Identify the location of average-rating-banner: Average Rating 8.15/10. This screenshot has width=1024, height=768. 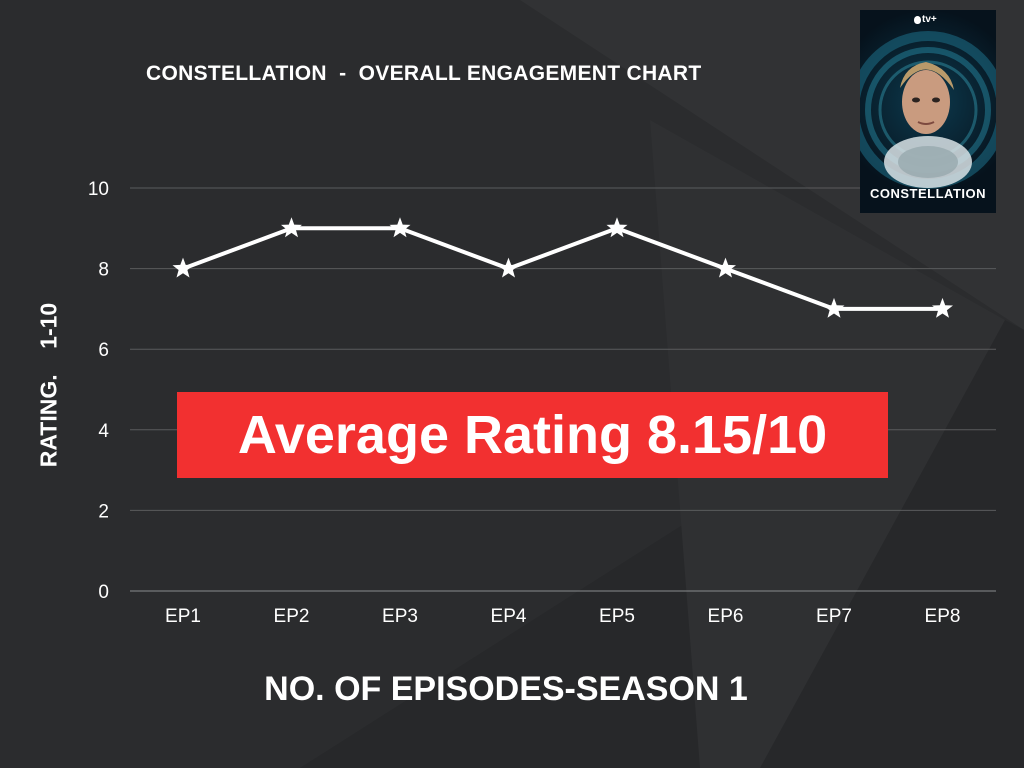
(532, 435).